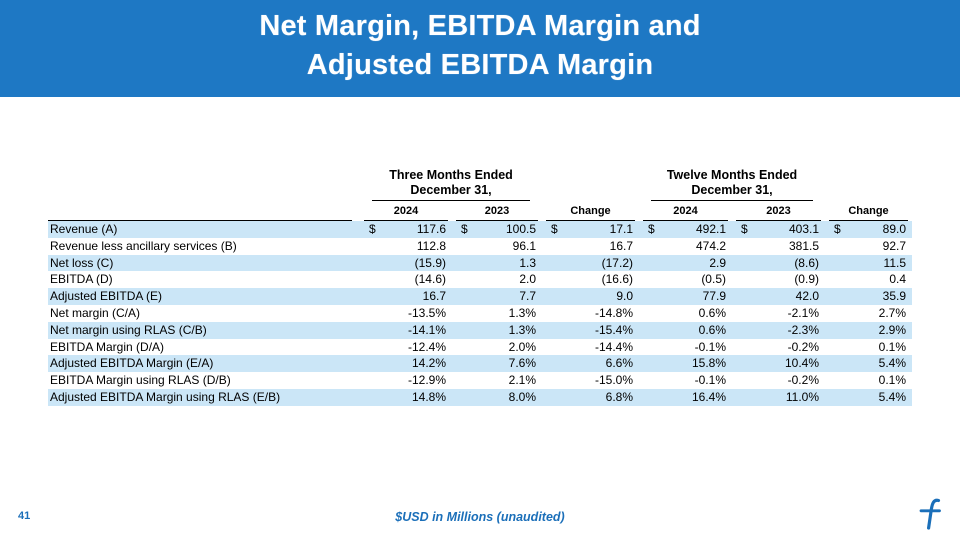 Image resolution: width=960 pixels, height=540 pixels. I want to click on table-cell: 6.8%, so click(619, 396).